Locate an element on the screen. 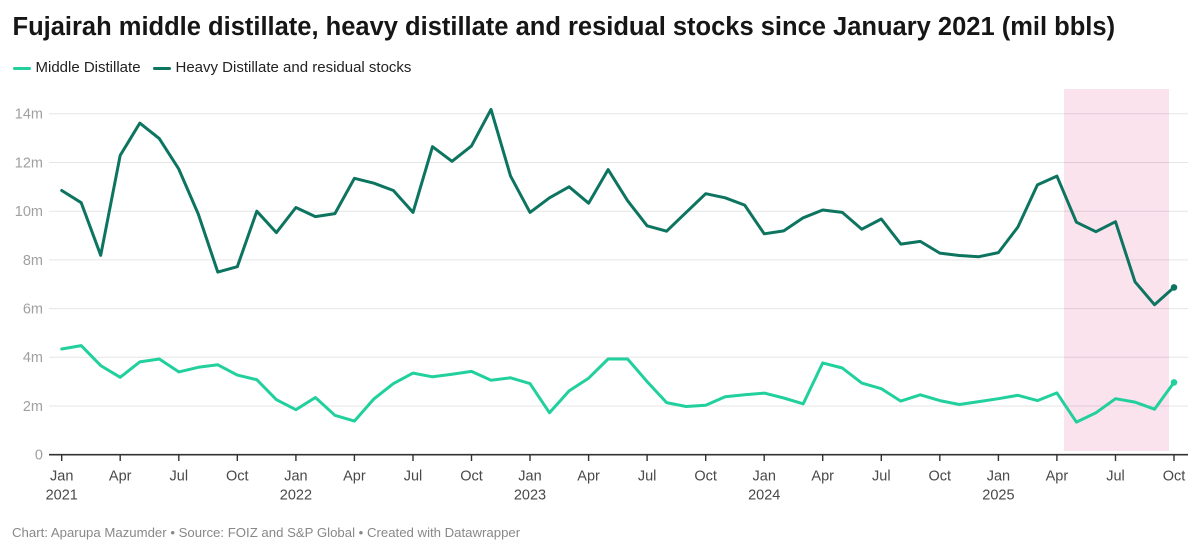 Image resolution: width=1200 pixels, height=556 pixels. svg-text: 2m is located at coordinates (33, 407).